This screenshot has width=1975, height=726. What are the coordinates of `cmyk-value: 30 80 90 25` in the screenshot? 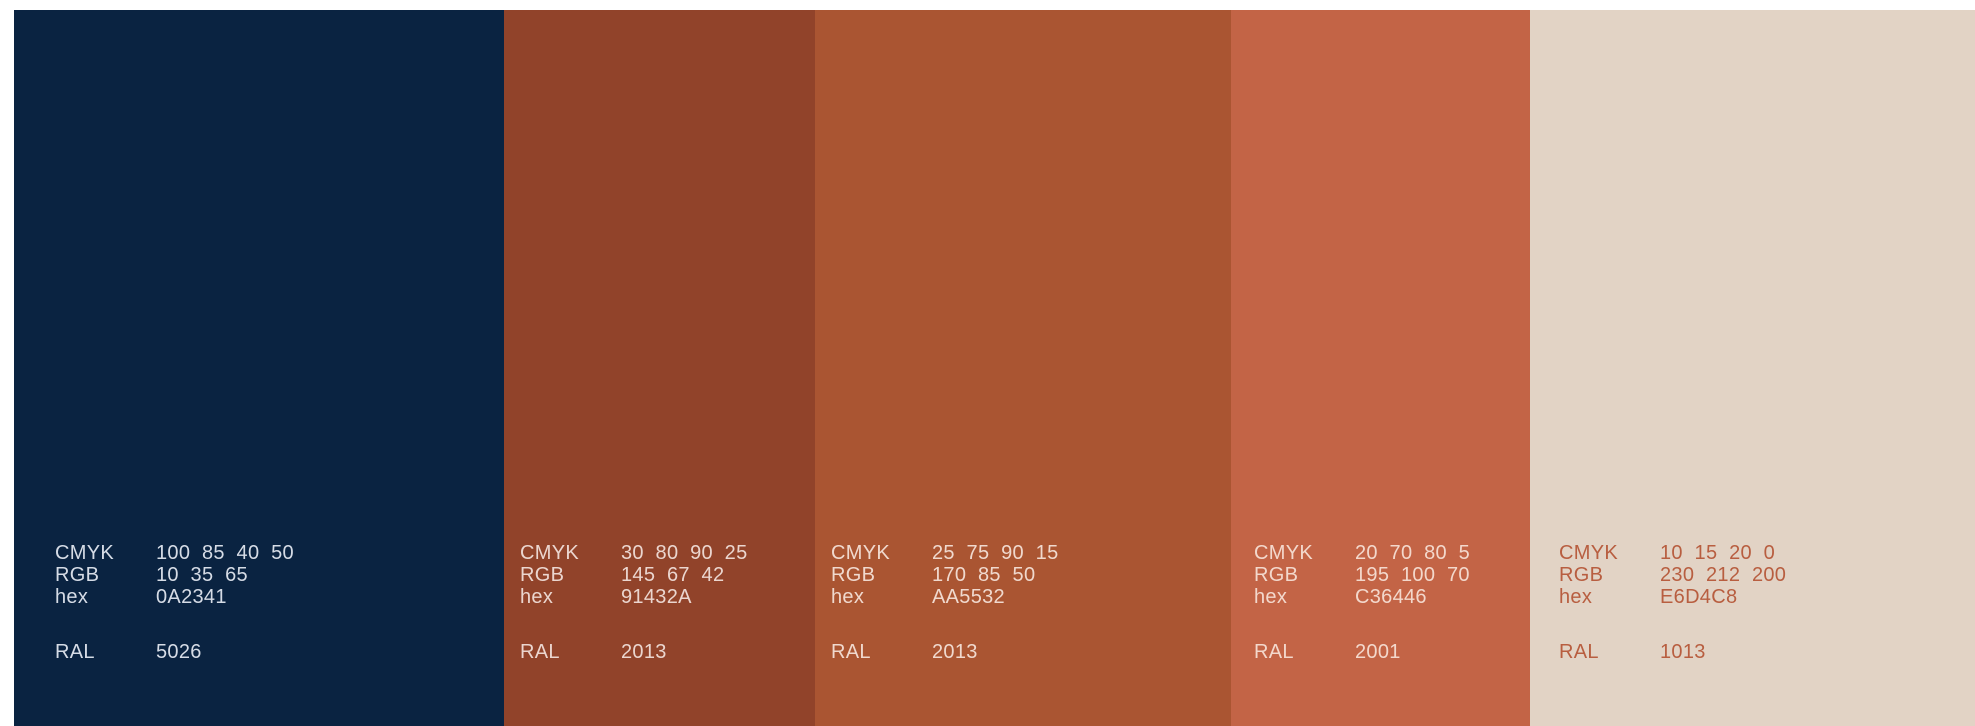 It's located at (684, 553).